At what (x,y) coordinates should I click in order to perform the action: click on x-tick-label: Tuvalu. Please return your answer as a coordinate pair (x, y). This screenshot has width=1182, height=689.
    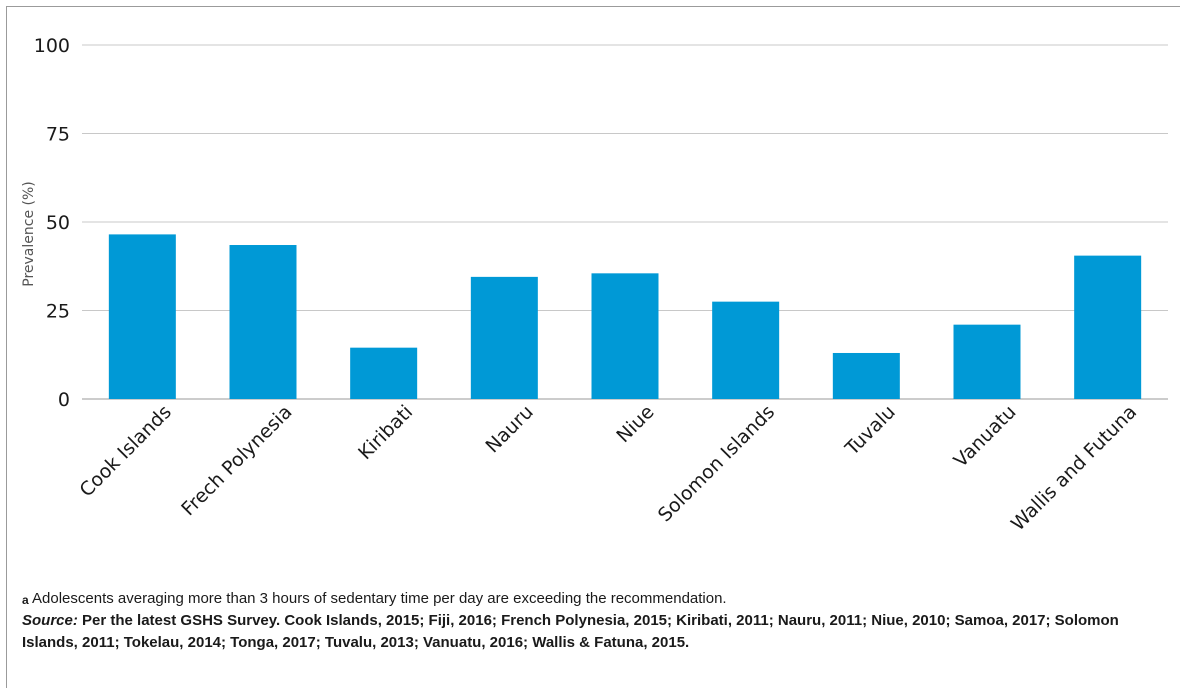
    Looking at the image, I should click on (869, 430).